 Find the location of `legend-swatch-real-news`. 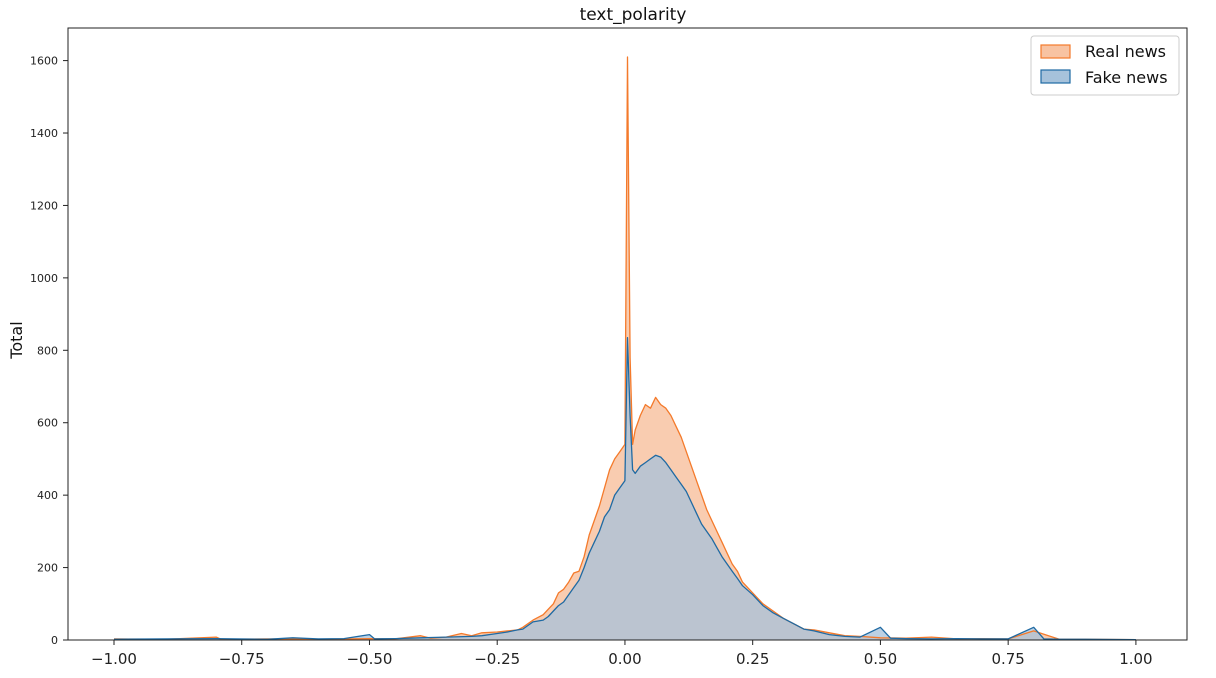

legend-swatch-real-news is located at coordinates (1055, 51).